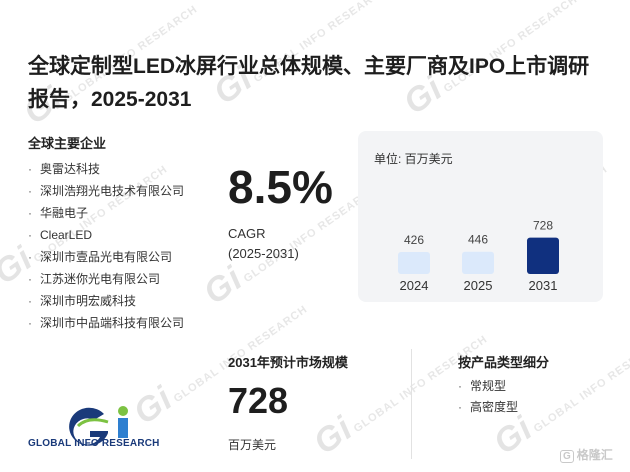  I want to click on bar-category-label: 2025, so click(478, 285).